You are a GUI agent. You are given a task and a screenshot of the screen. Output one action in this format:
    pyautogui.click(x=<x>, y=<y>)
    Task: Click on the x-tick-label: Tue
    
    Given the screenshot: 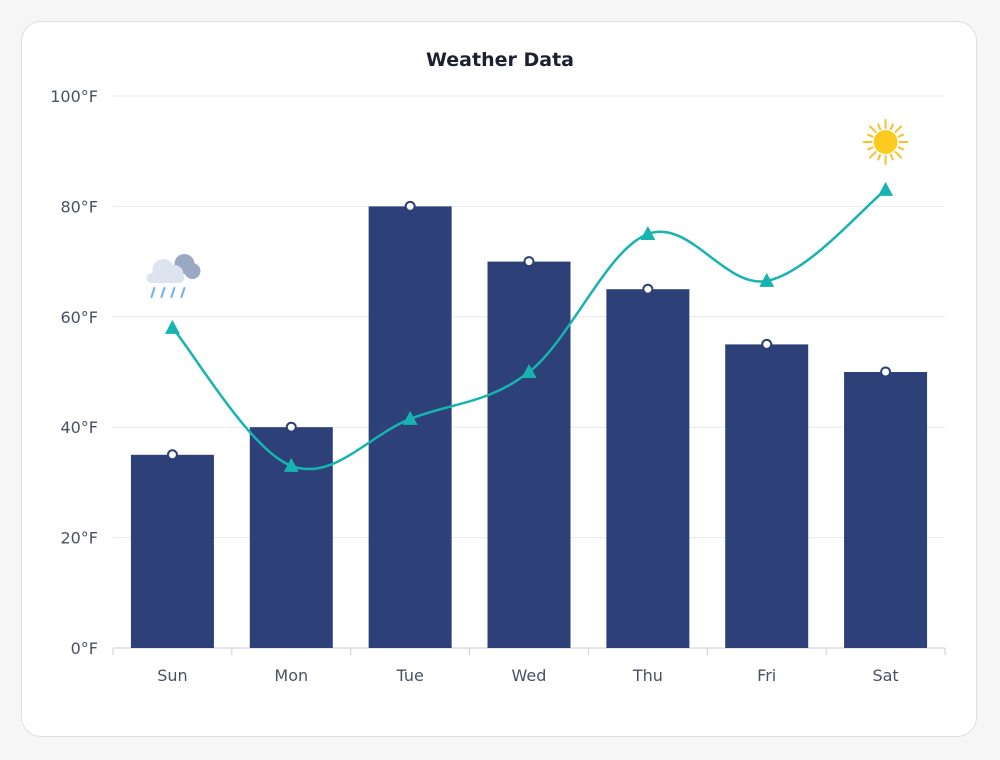 What is the action you would take?
    pyautogui.click(x=409, y=675)
    